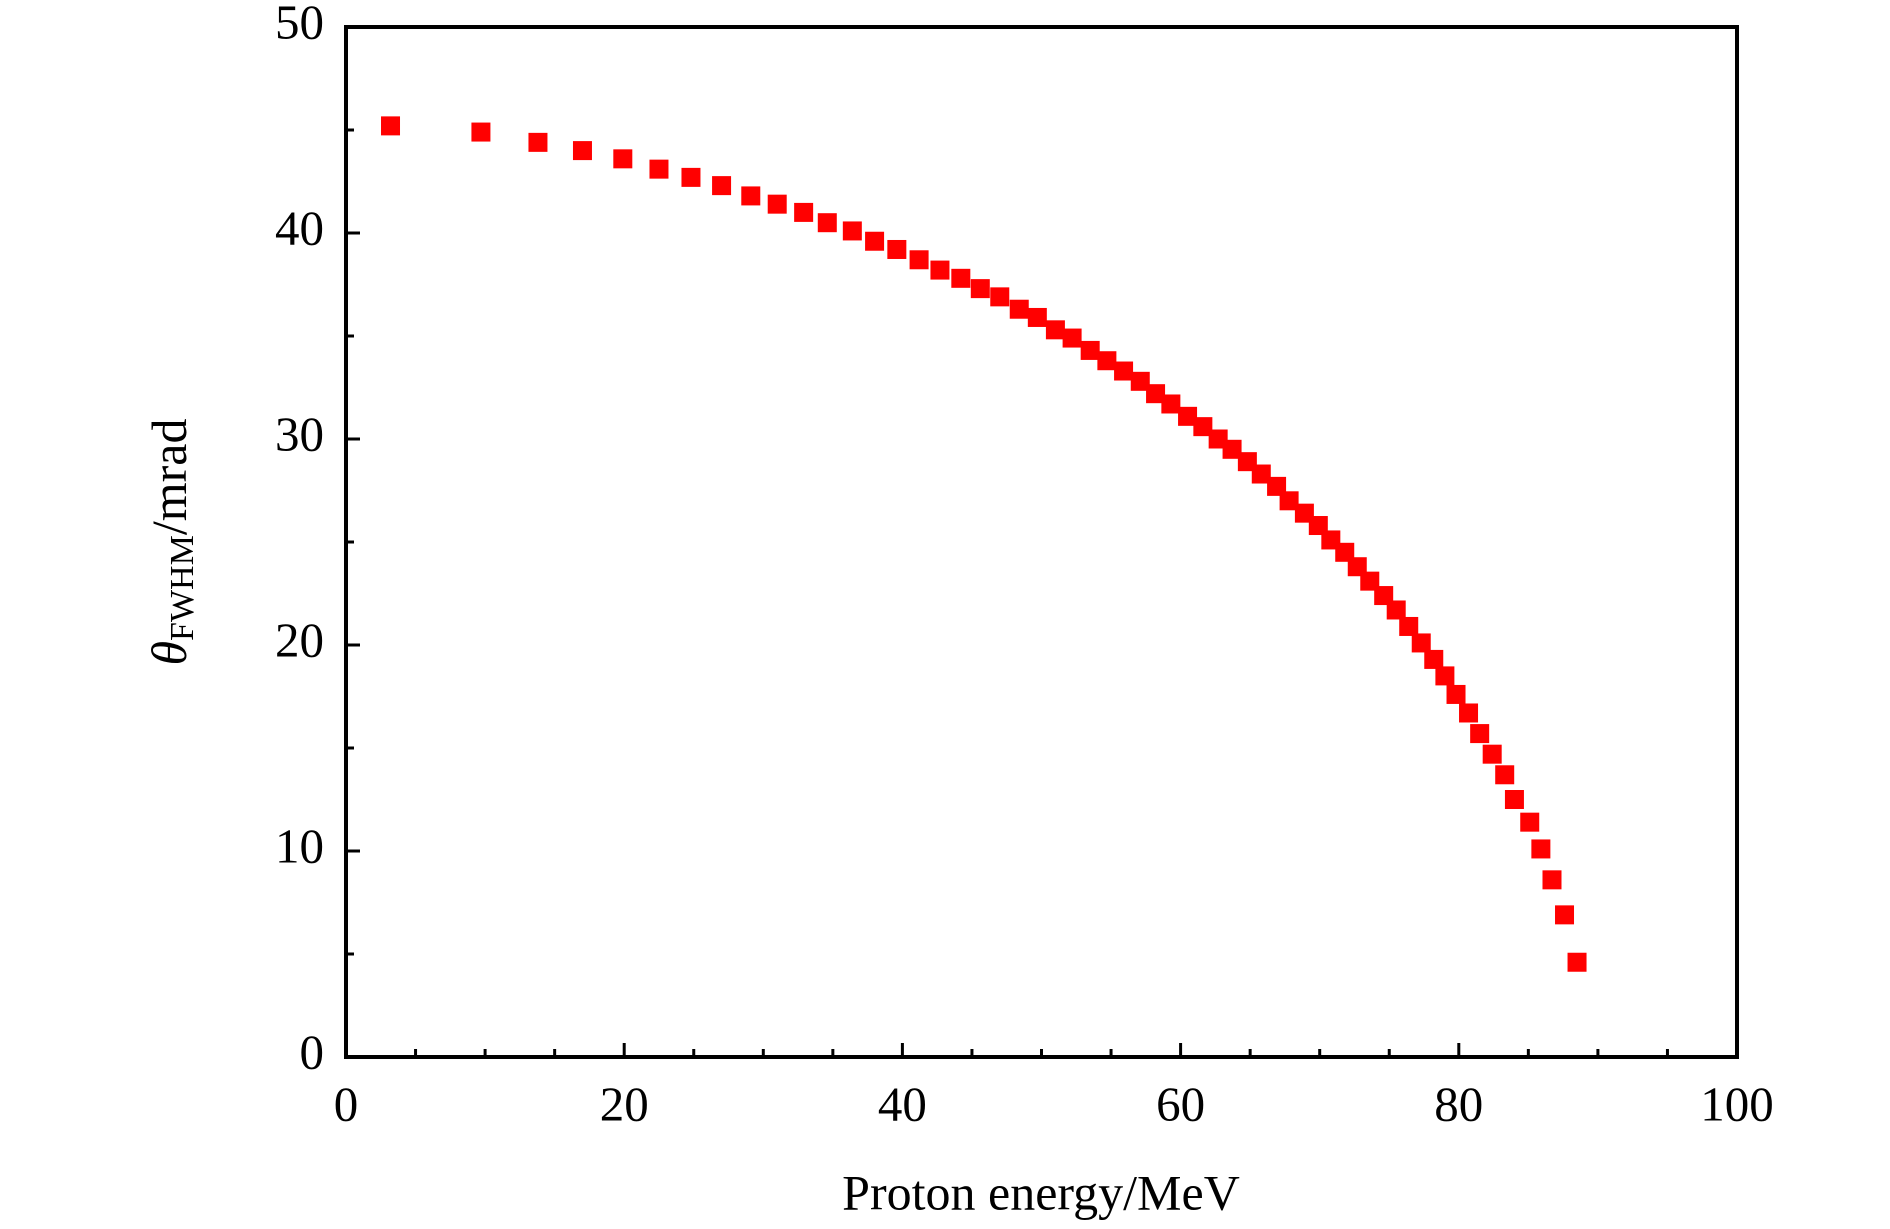  What do you see at coordinates (902, 1103) in the screenshot?
I see `x-tick-label: 40` at bounding box center [902, 1103].